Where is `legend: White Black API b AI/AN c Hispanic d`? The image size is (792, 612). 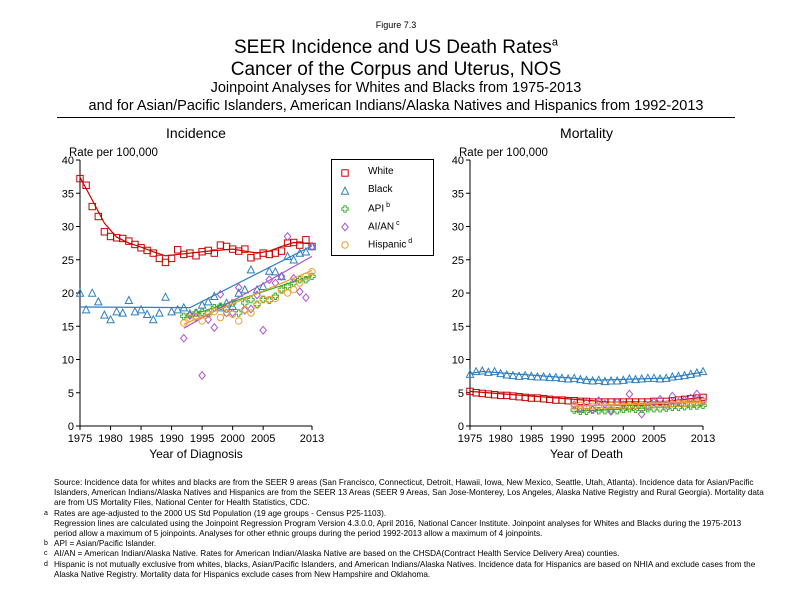 legend: White Black API b AI/AN c Hispanic d is located at coordinates (382, 207).